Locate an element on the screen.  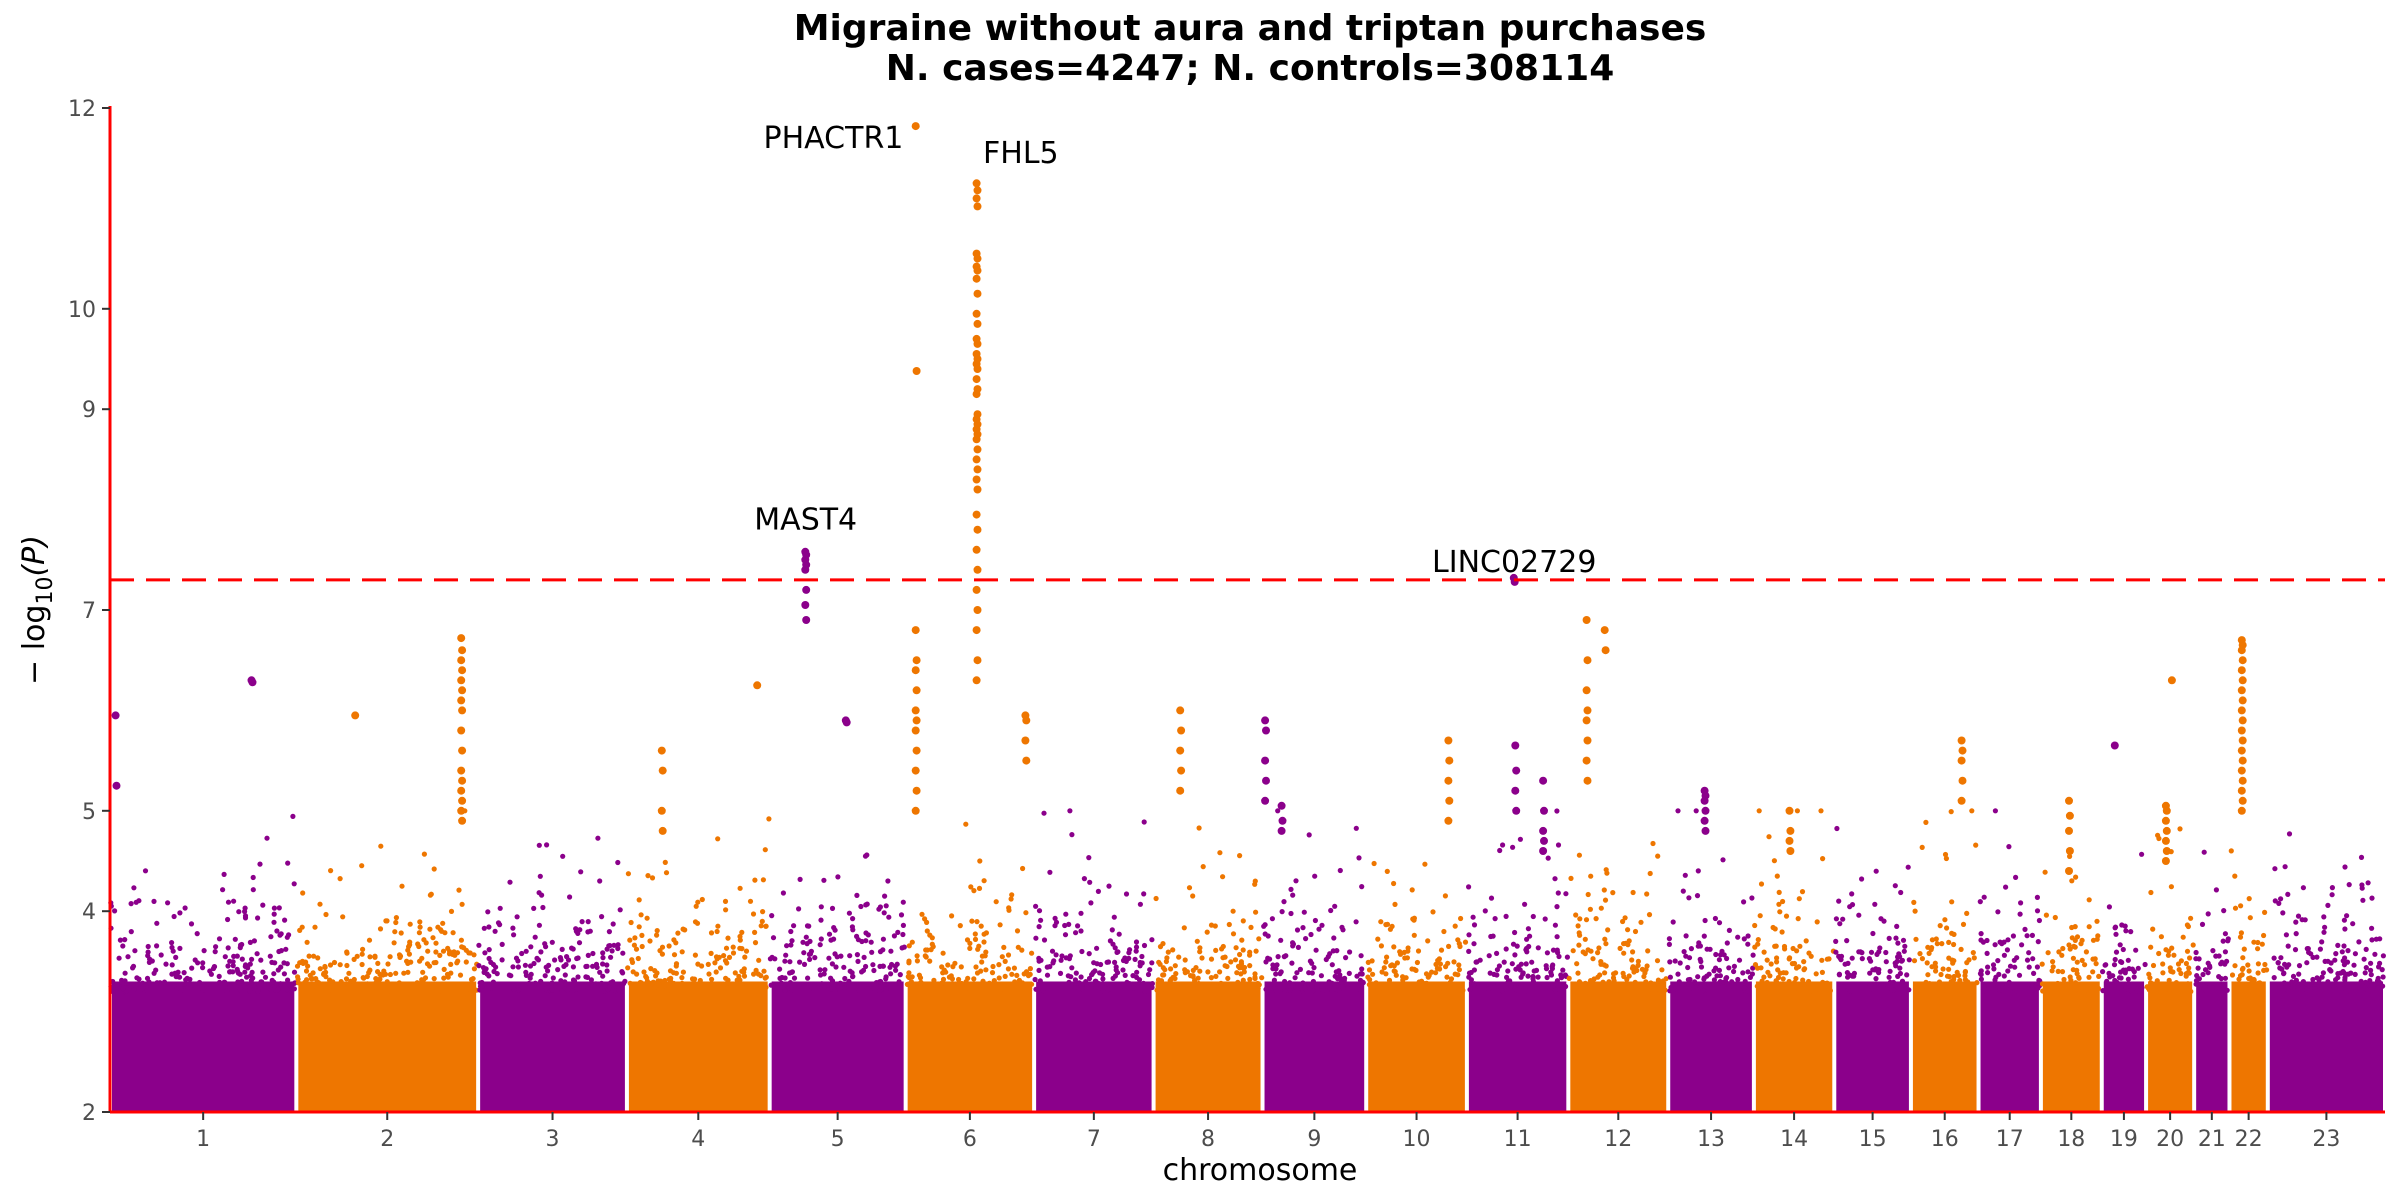
chr-3-point-cloud is located at coordinates (552, 1046).